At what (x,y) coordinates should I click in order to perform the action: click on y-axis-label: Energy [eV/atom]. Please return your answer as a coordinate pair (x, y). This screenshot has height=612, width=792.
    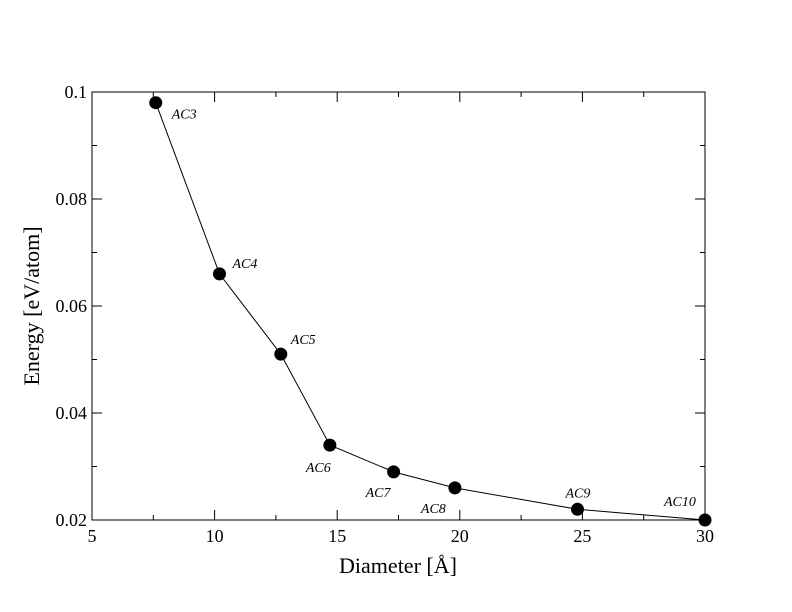
    Looking at the image, I should click on (31, 305).